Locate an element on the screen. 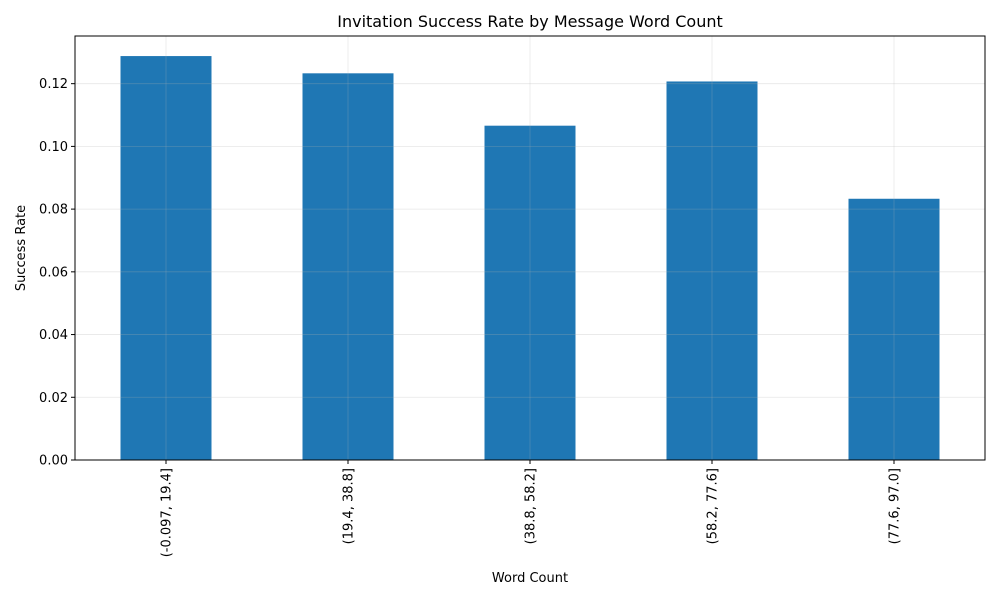  y-tick-label: 0.06 is located at coordinates (53, 272).